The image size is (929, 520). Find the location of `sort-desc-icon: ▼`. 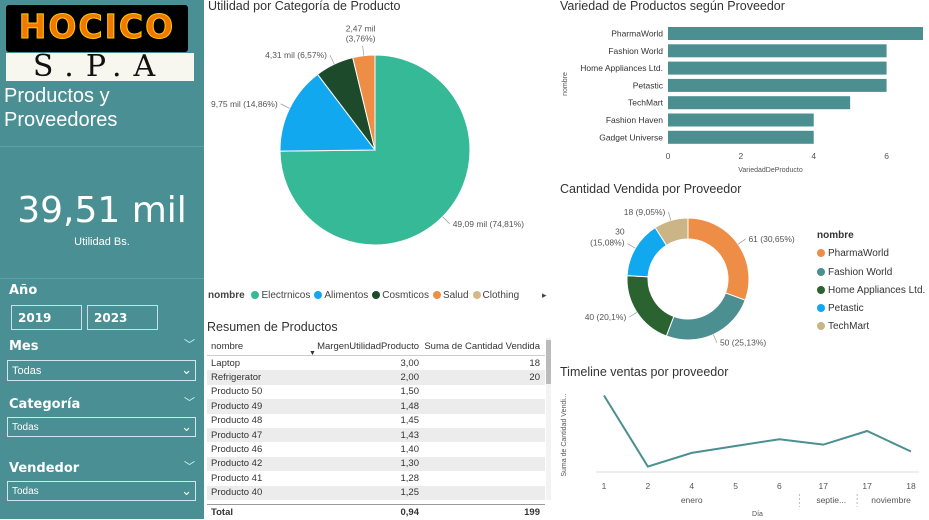

sort-desc-icon: ▼ is located at coordinates (312, 353).